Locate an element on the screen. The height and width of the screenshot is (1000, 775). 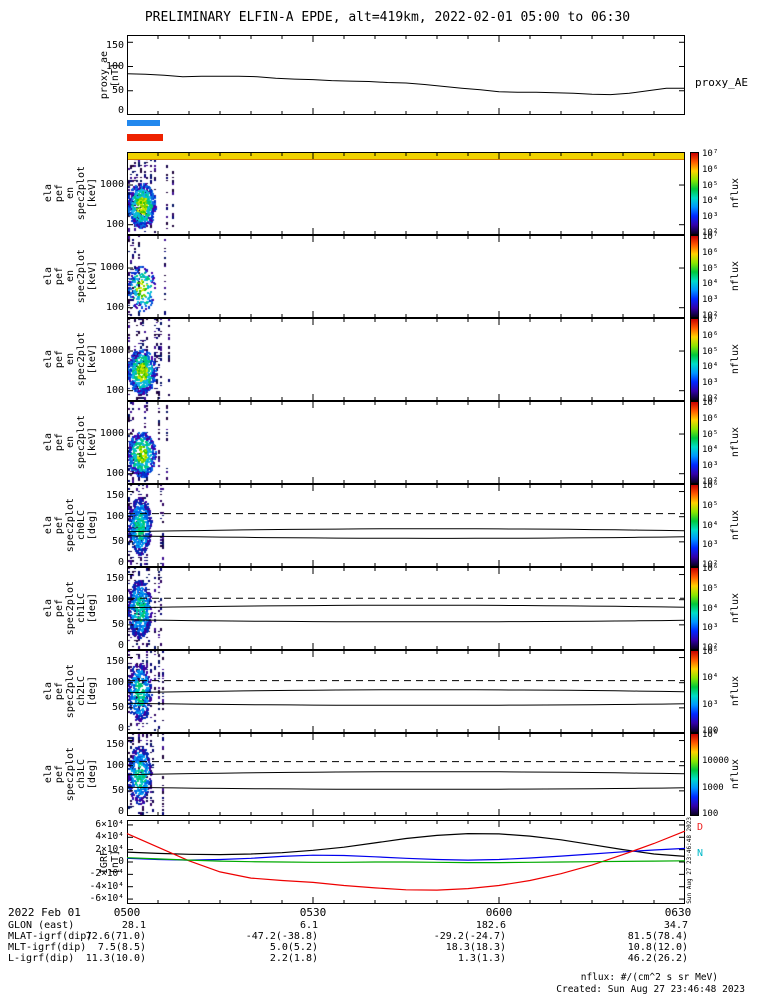
ephemeris-value: 182.6 is located at coordinates (490, 925).